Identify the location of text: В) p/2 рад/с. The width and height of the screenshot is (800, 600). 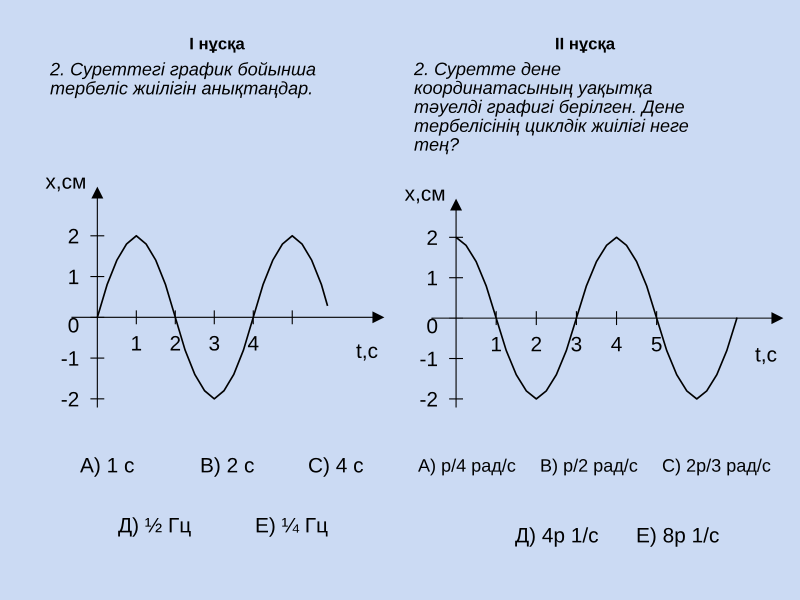
(589, 467).